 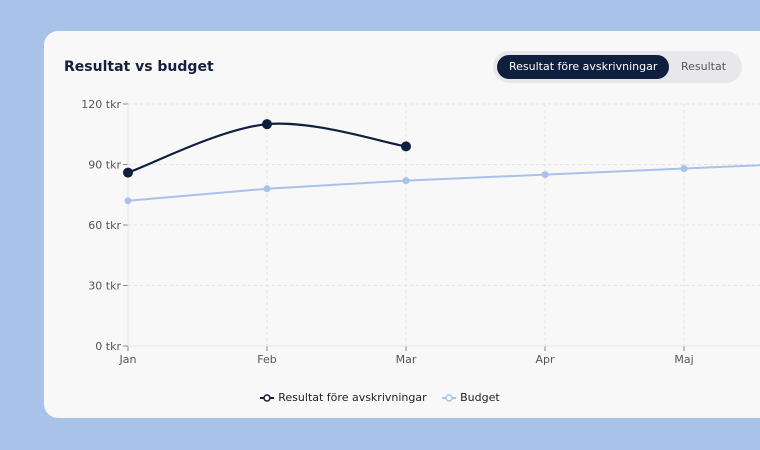 I want to click on y-tick-label: 90 tkr, so click(x=104, y=165).